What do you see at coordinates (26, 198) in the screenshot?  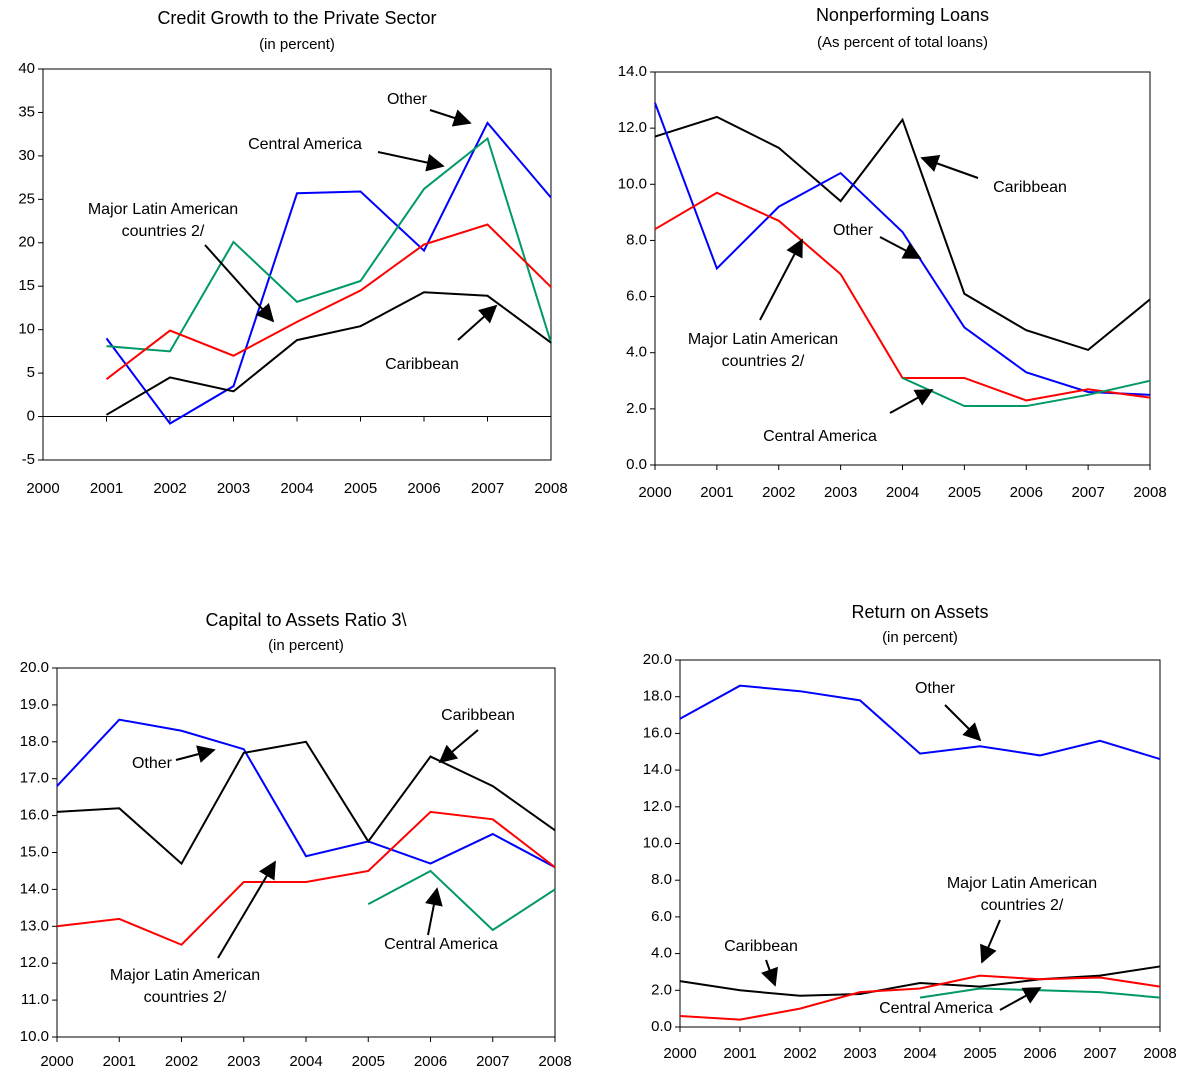 I see `y-tick-label: 25` at bounding box center [26, 198].